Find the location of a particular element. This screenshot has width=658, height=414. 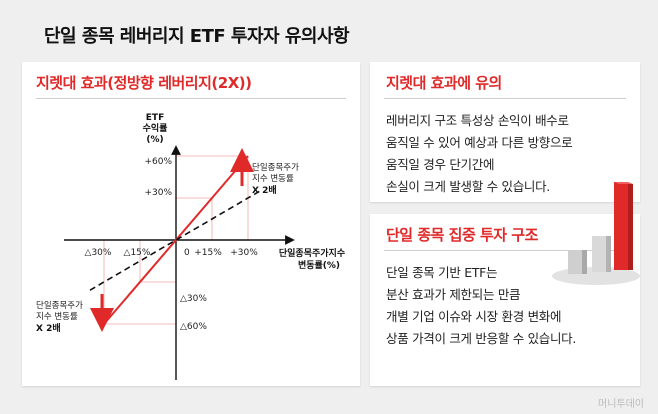

index-1x-line is located at coordinates (176, 240).